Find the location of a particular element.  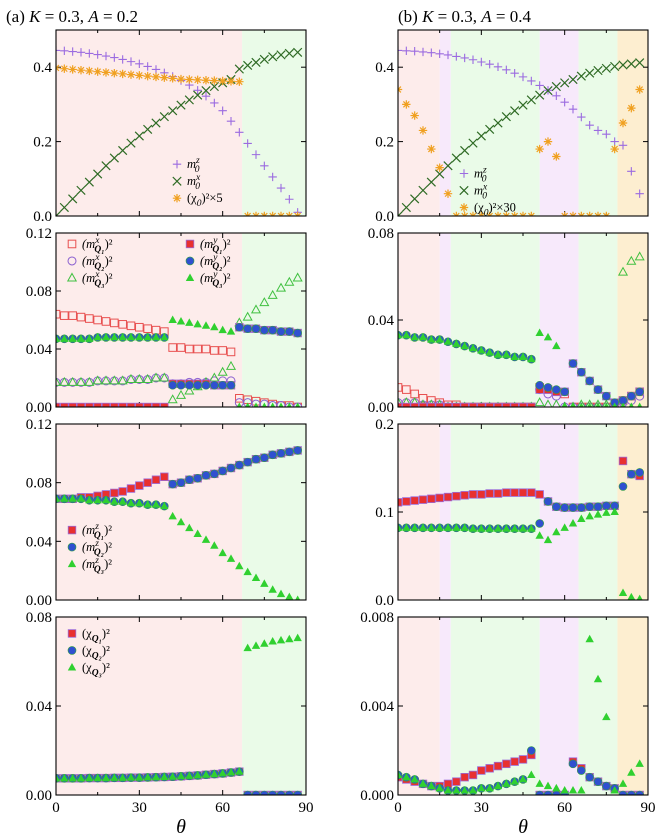

y-tick-label: 0.2 is located at coordinates (384, 143).